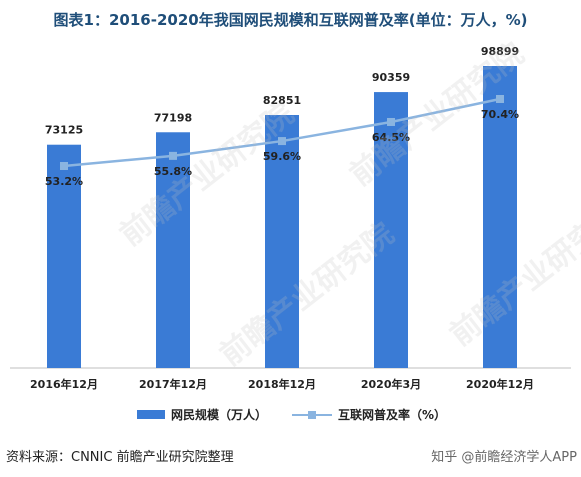 The width and height of the screenshot is (581, 477). Describe the element at coordinates (312, 415) in the screenshot. I see `legend-swatch-line` at that location.